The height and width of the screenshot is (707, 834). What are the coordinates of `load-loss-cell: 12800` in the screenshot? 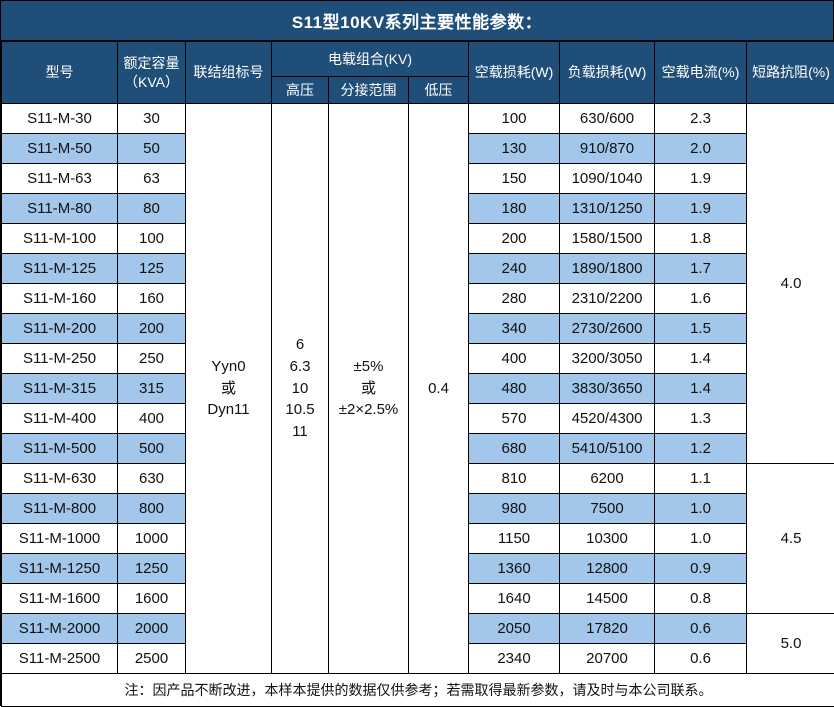 It's located at (607, 569).